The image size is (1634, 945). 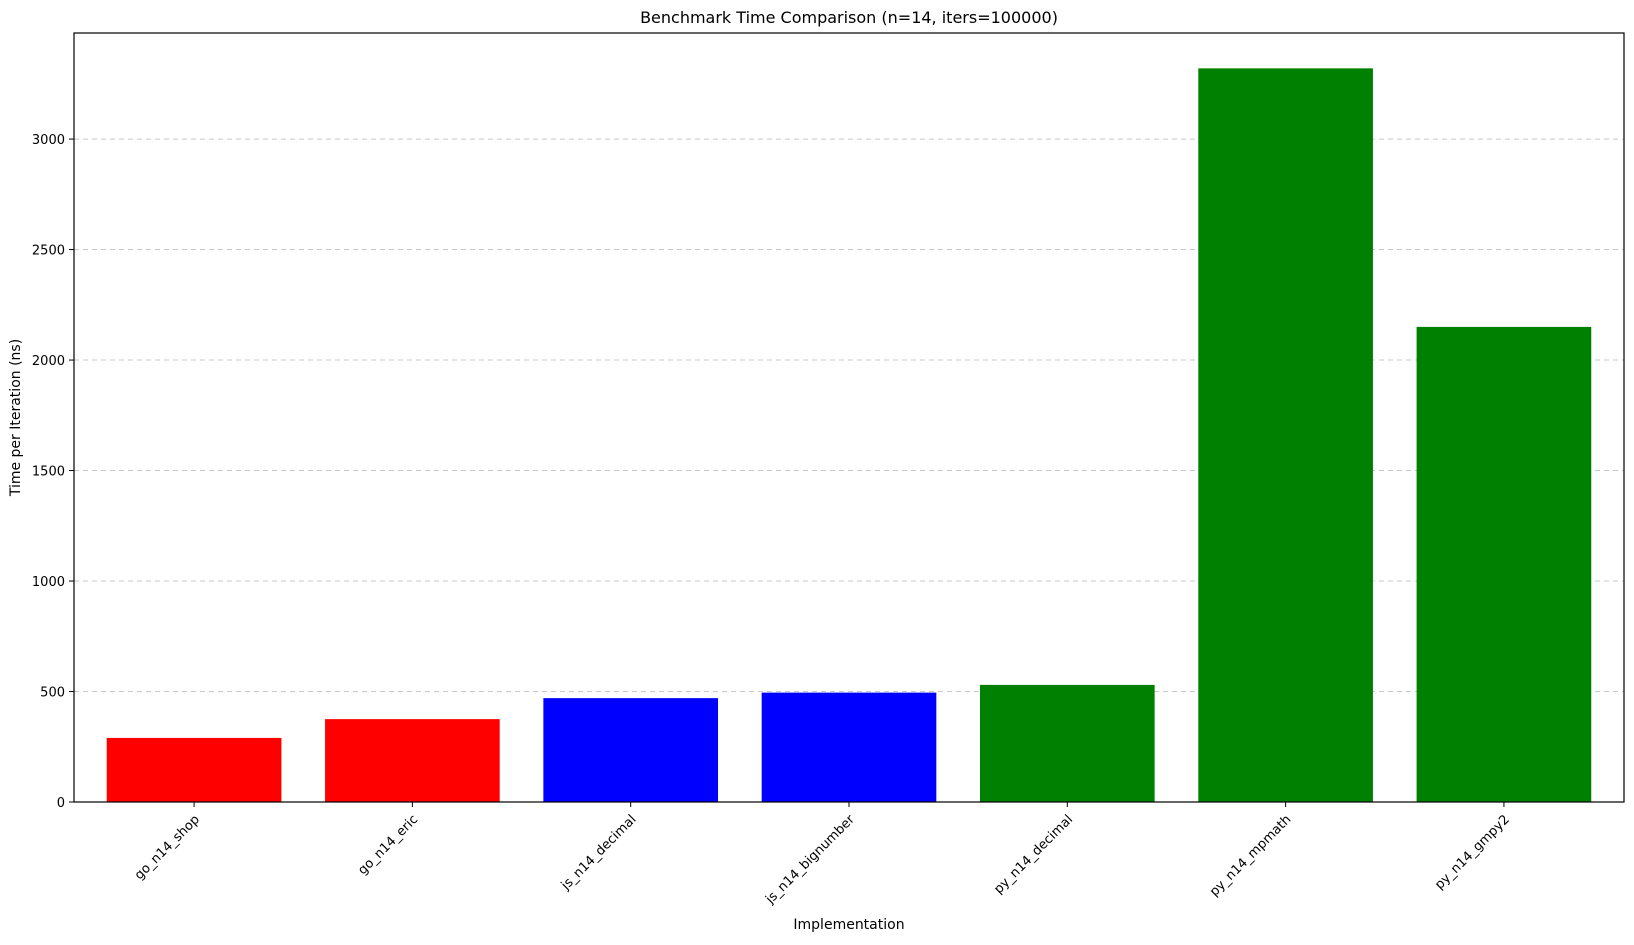 I want to click on x-tick-label: py_n14_mpmath, so click(x=1250, y=855).